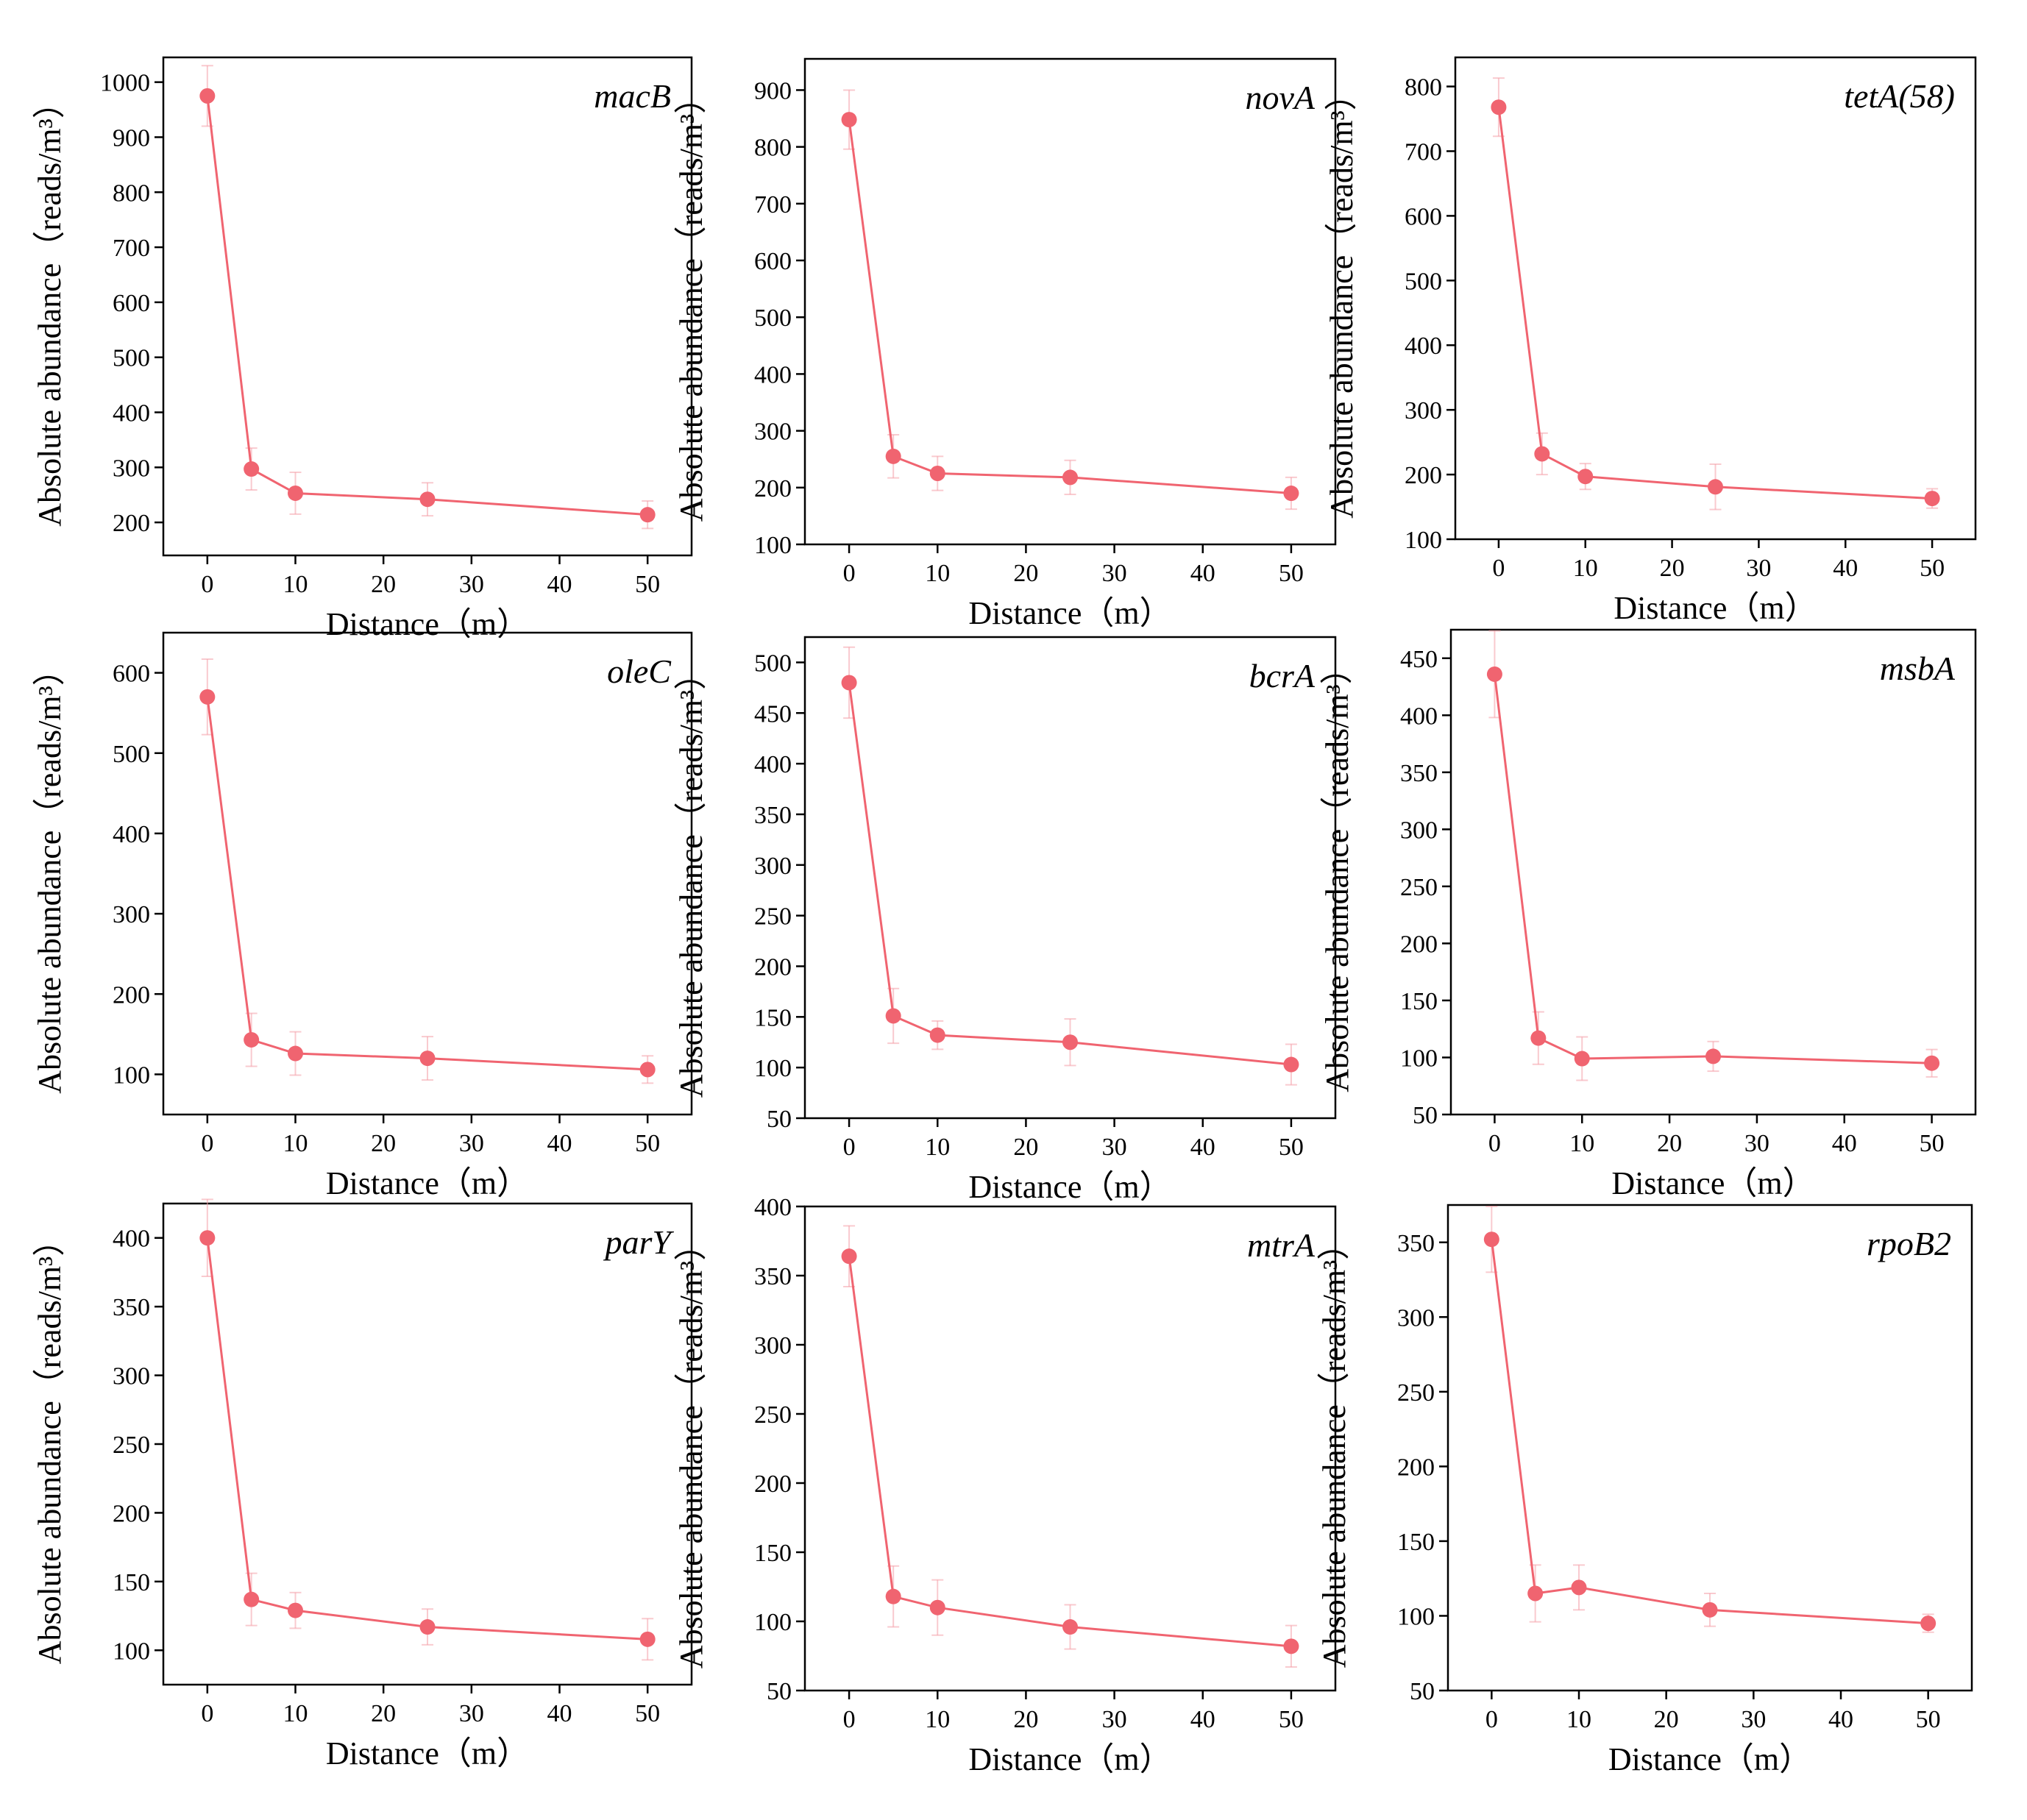 The height and width of the screenshot is (1820, 2027). Describe the element at coordinates (1909, 1243) in the screenshot. I see `gene-label: rpoB2` at that location.